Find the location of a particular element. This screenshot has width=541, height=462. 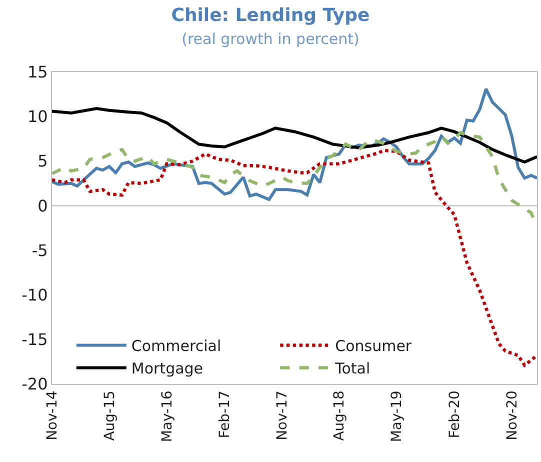

x-tick-label: Nov-17 is located at coordinates (282, 415).